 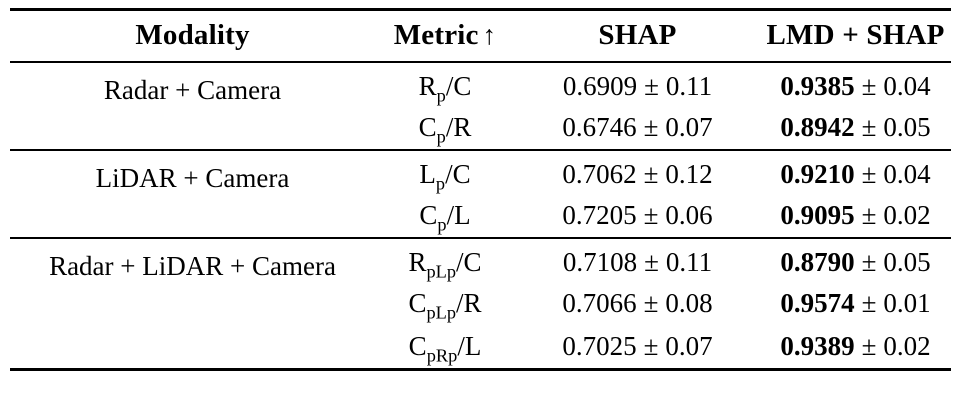 I want to click on column-header-label: SHAP, so click(x=637, y=35).